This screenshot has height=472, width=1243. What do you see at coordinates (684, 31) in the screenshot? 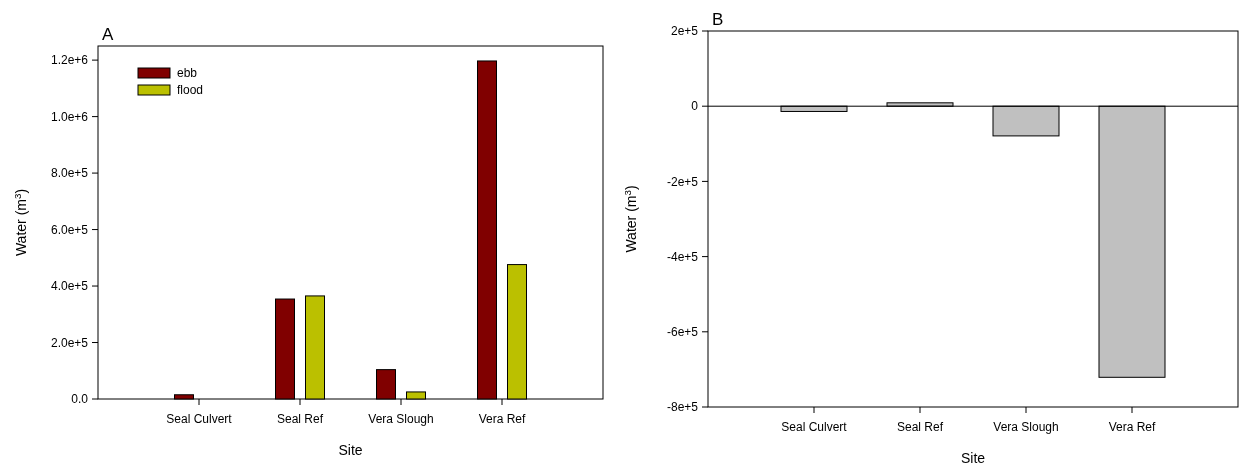
I see `y-tick-label: 2e+5` at bounding box center [684, 31].